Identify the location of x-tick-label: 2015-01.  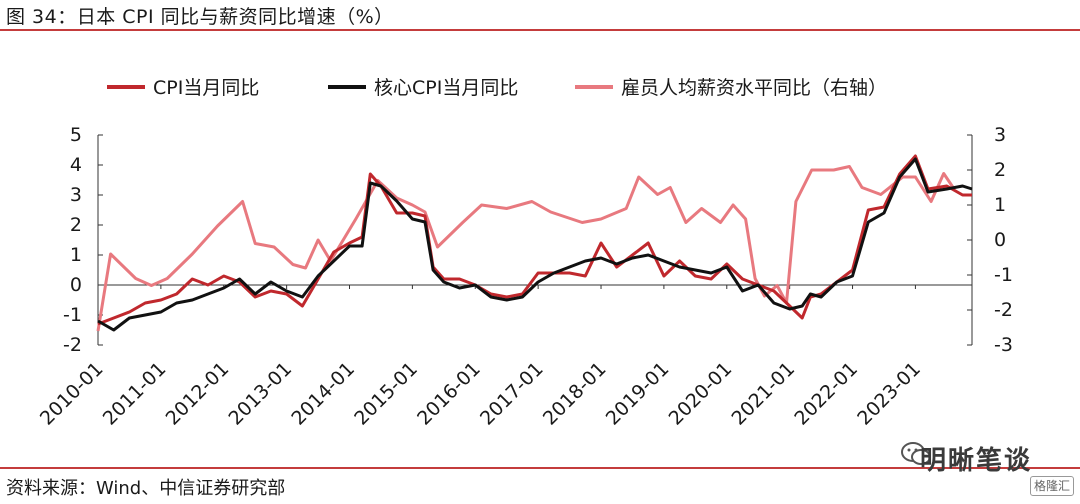
(386, 394).